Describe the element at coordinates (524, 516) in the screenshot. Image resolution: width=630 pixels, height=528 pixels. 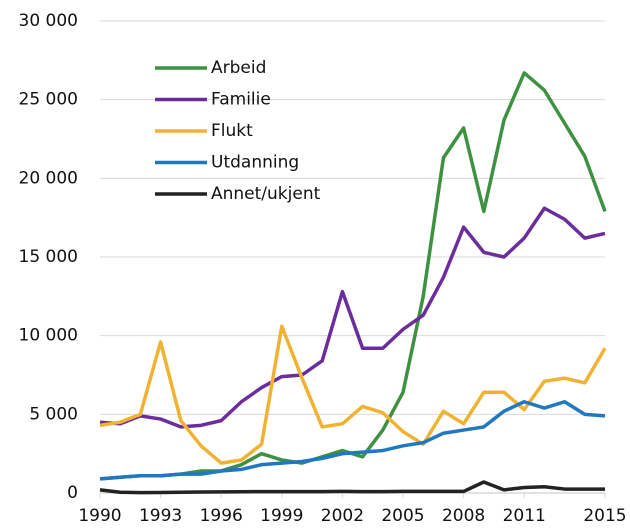
I see `x-tick-label: 2011` at that location.